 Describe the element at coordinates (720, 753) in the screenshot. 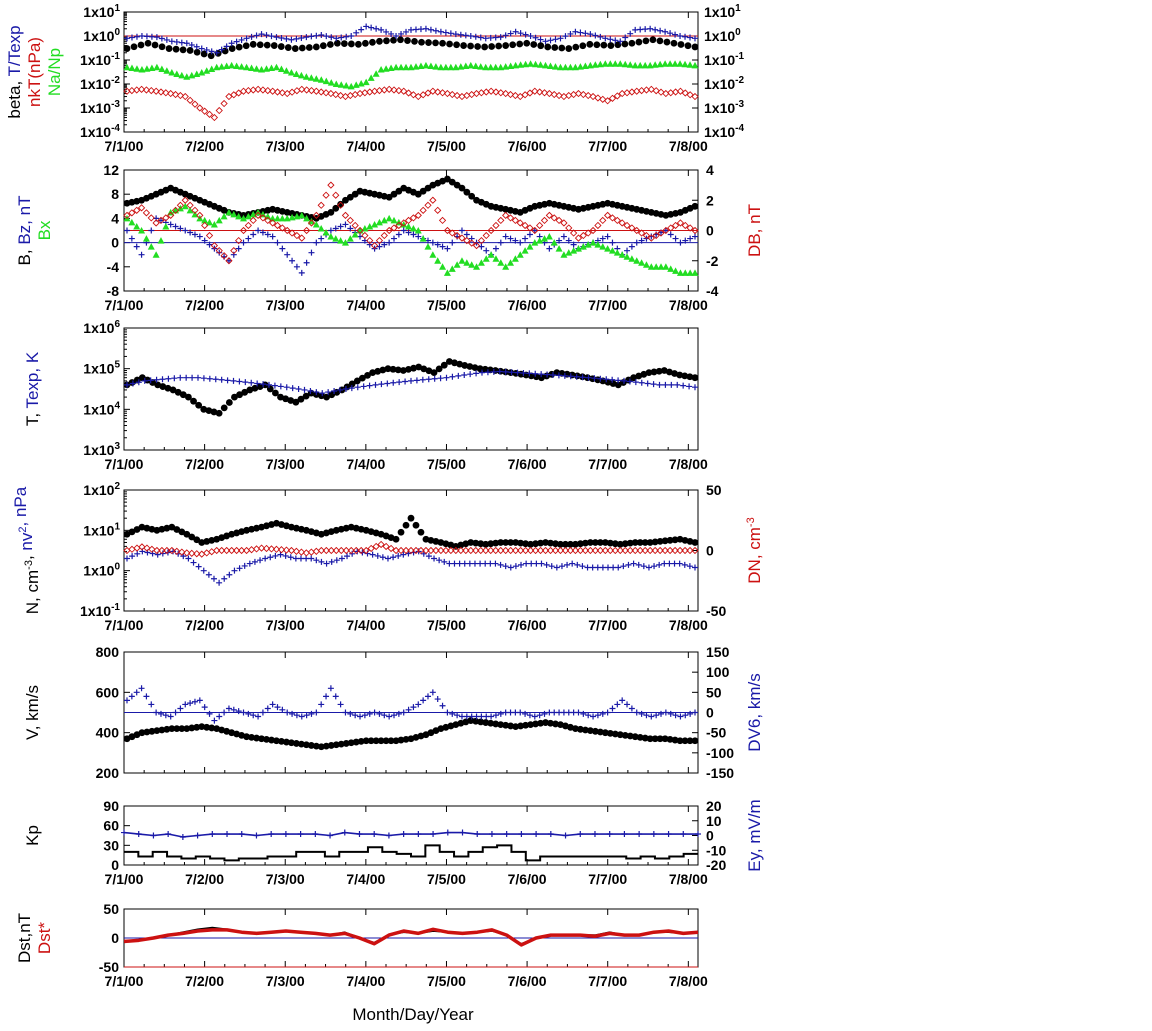

I see `y2-tick-label: -100` at that location.